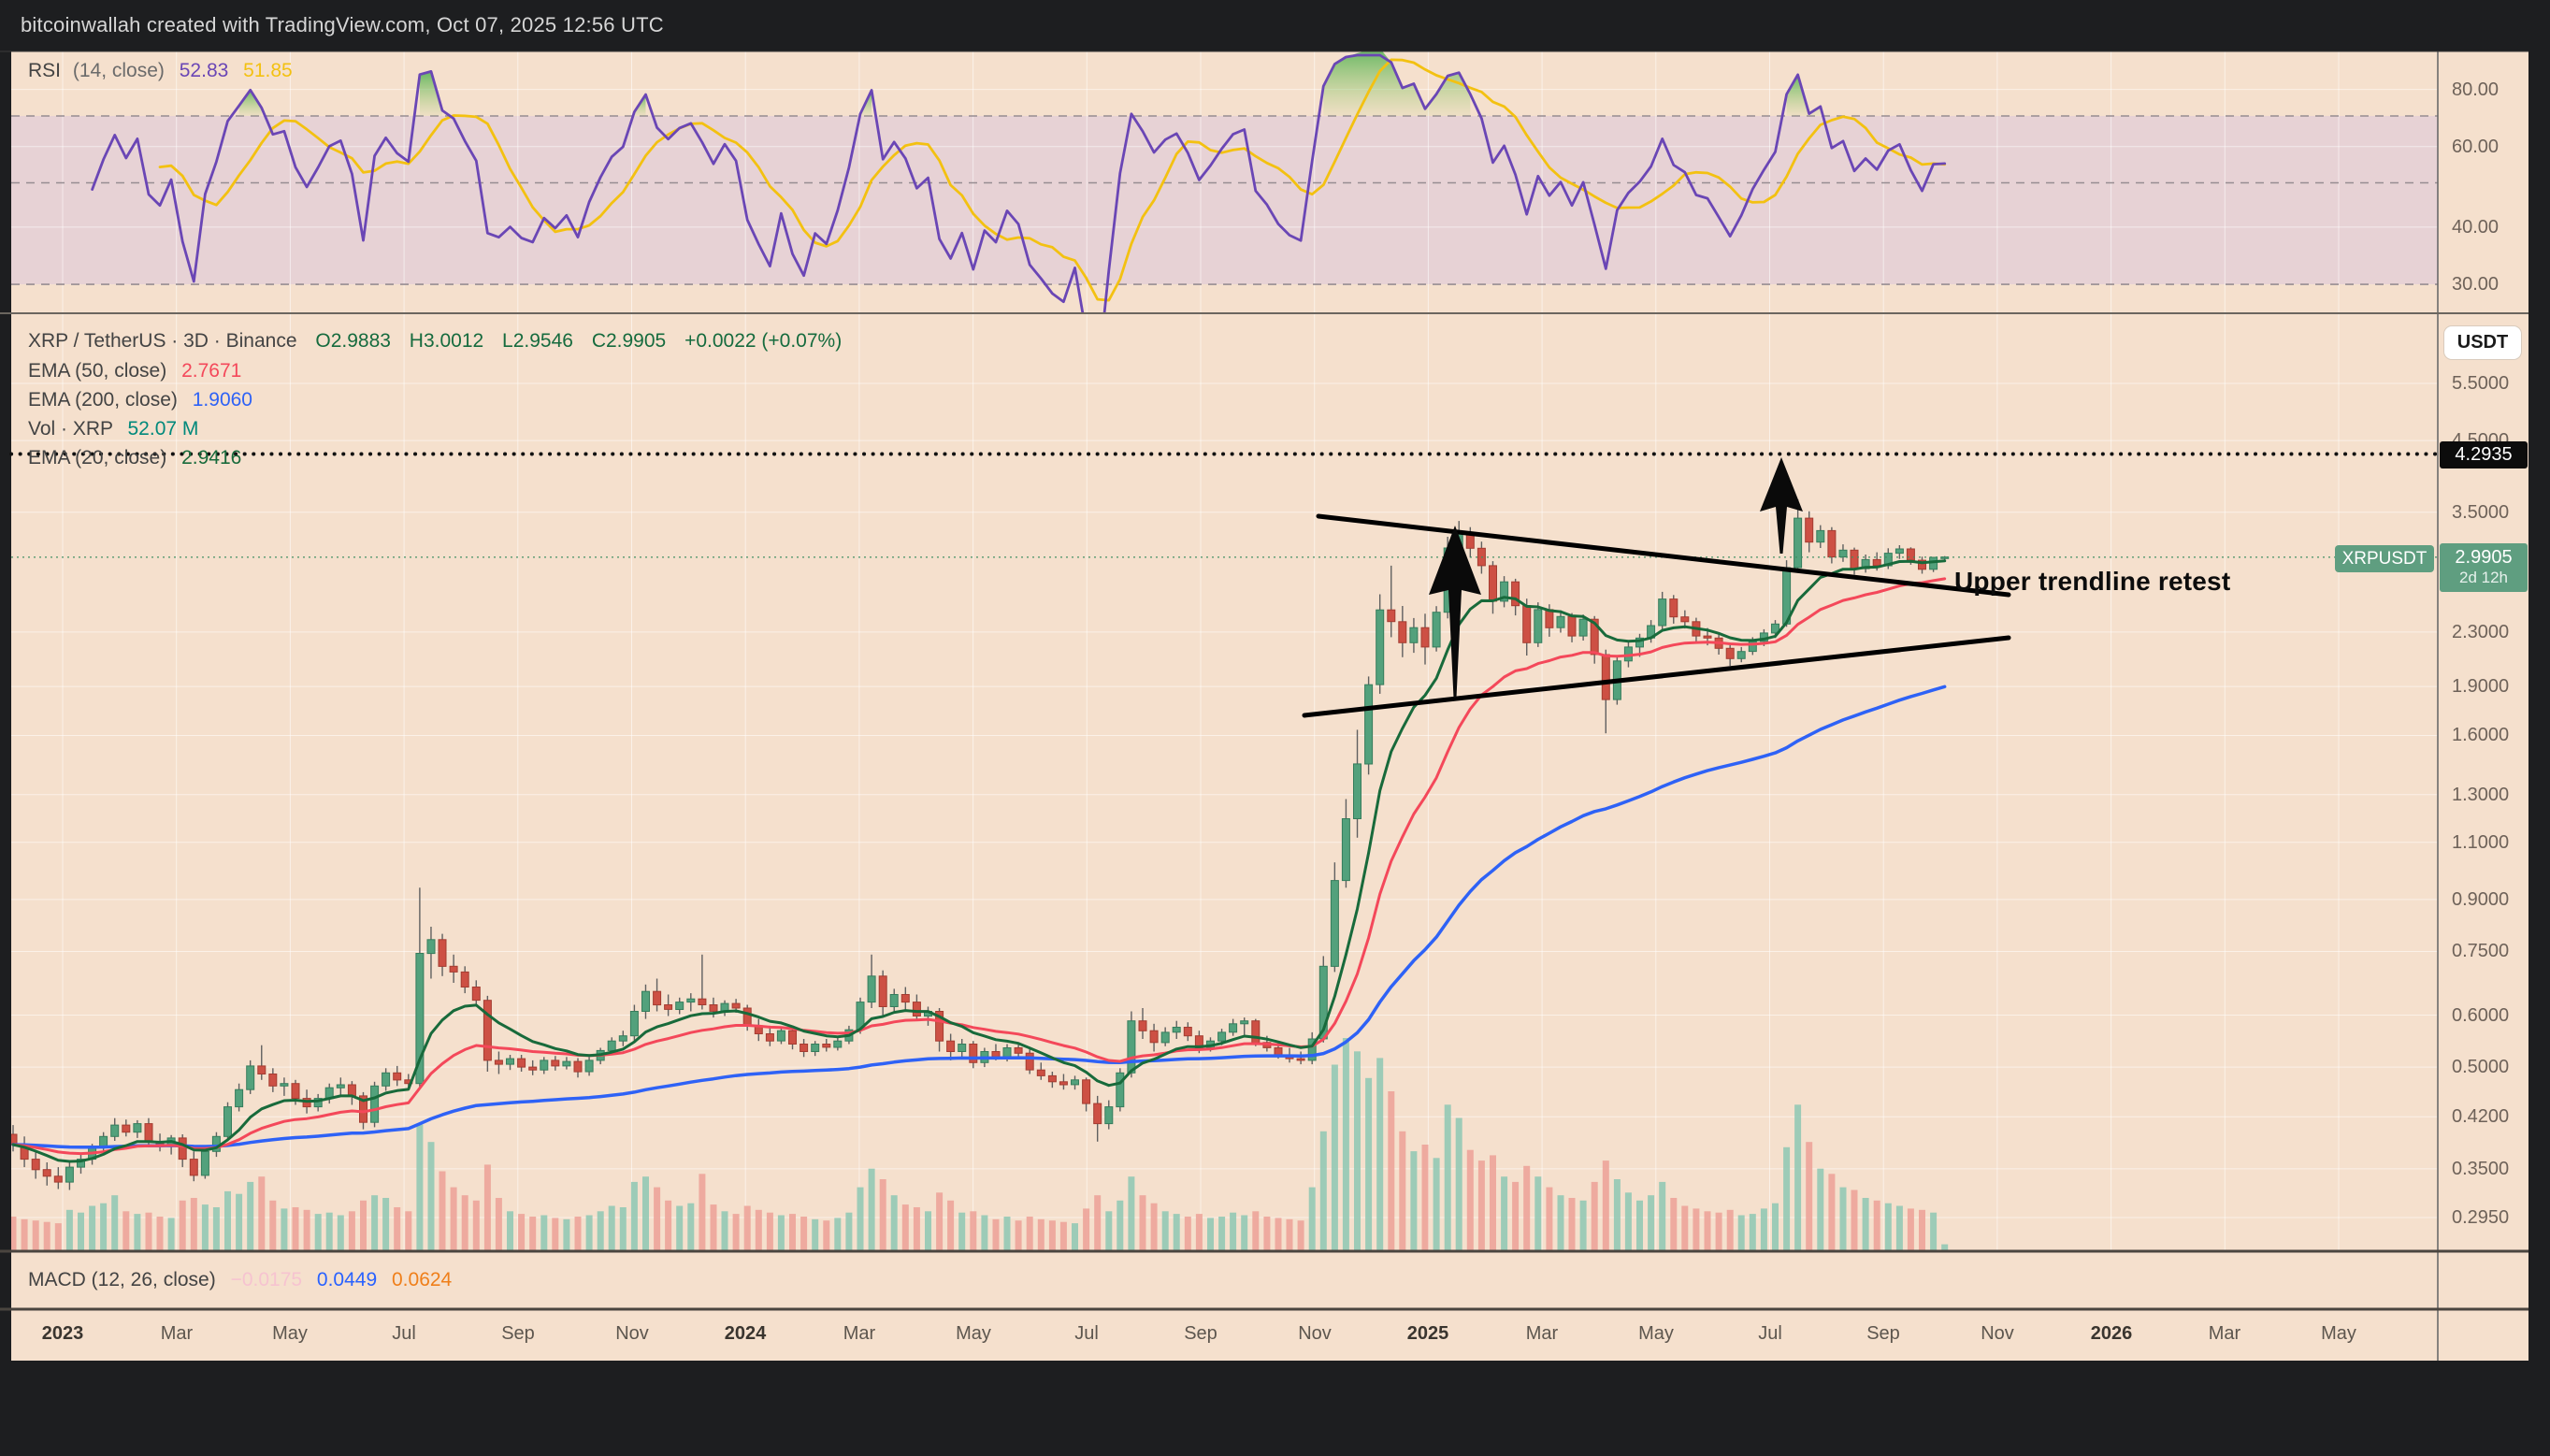 This screenshot has width=2550, height=1456. What do you see at coordinates (70, 429) in the screenshot?
I see `volume-label: Vol · XRP` at bounding box center [70, 429].